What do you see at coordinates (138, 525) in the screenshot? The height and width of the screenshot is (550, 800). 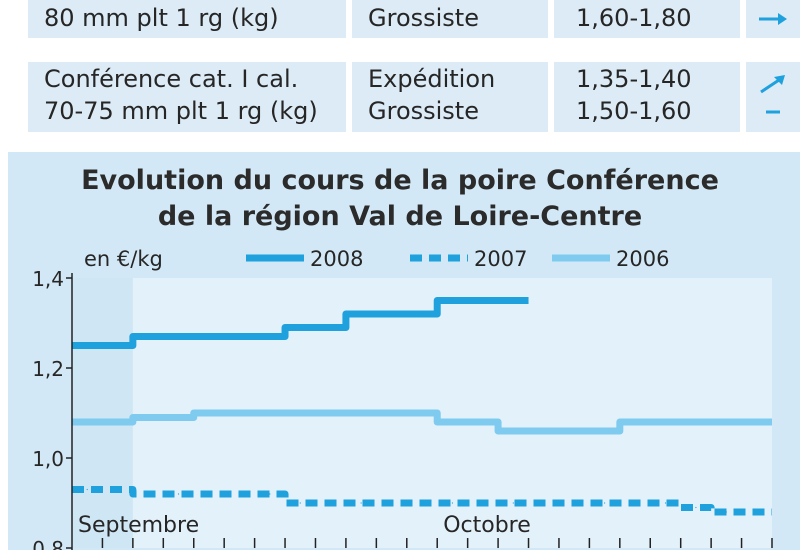 I see `month-label: Septembre` at bounding box center [138, 525].